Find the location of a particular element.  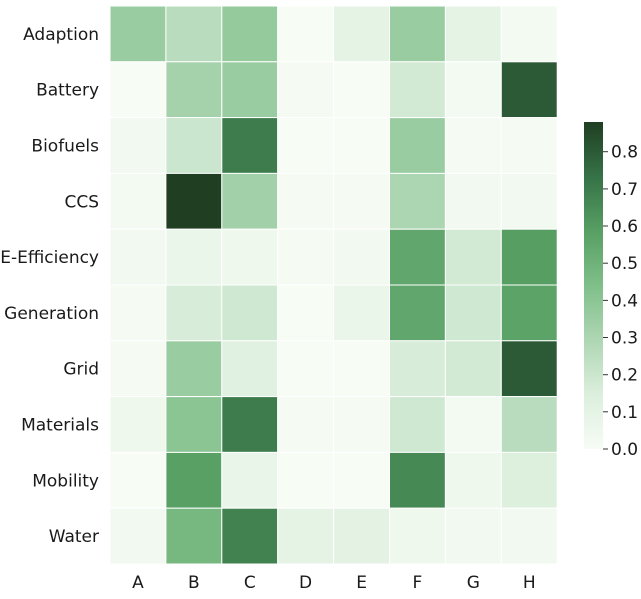

heatmap-cell-battery-b is located at coordinates (194, 90).